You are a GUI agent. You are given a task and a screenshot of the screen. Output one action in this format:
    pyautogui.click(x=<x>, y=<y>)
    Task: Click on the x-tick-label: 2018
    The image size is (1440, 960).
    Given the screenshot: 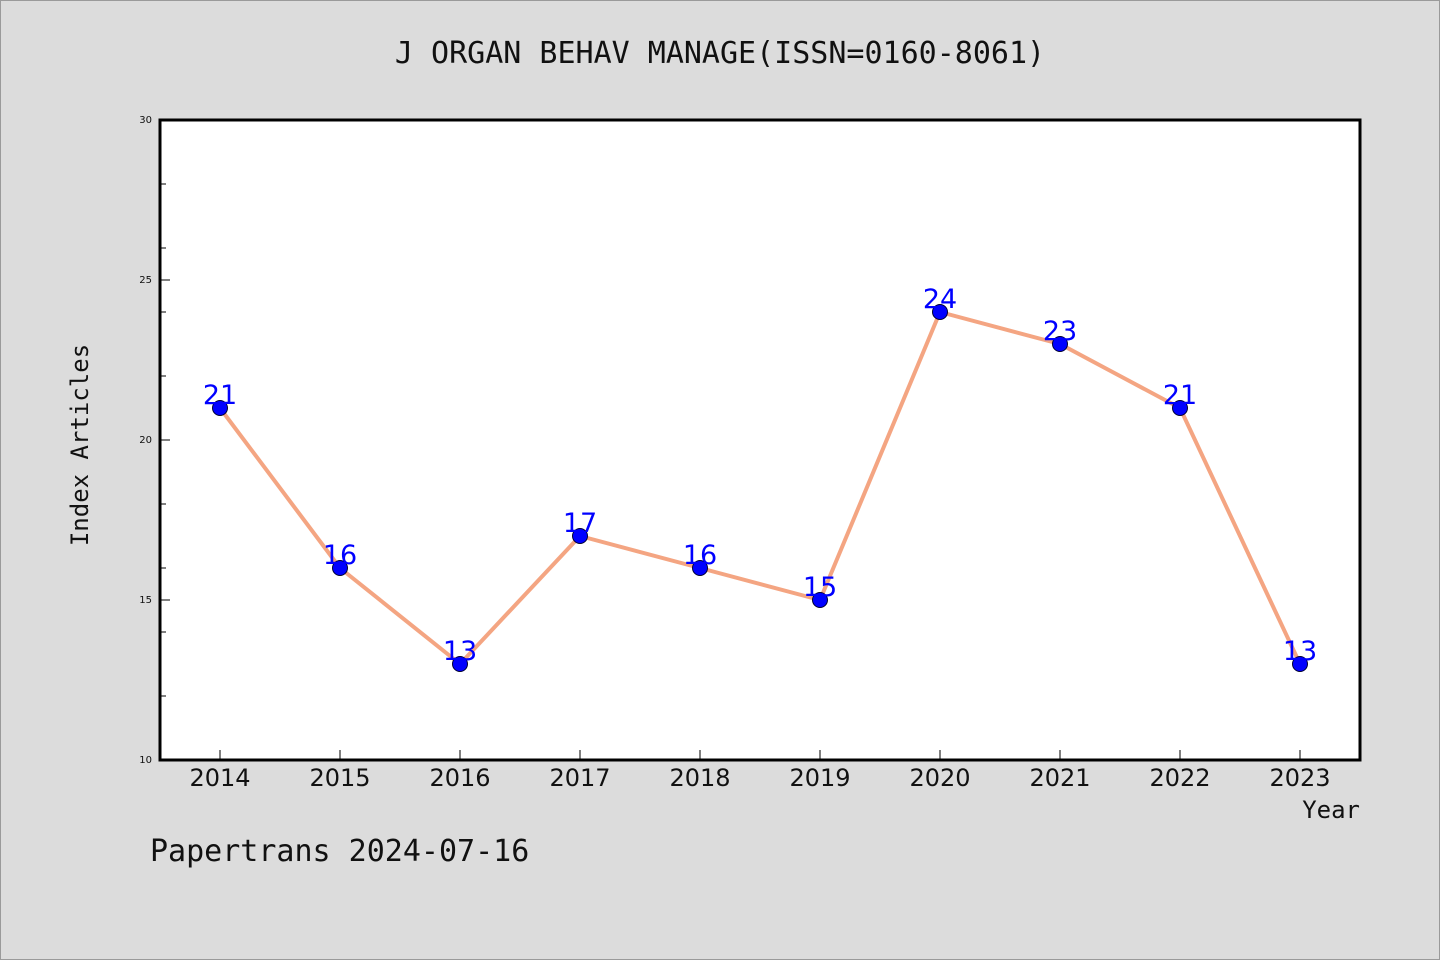 What is the action you would take?
    pyautogui.click(x=699, y=778)
    